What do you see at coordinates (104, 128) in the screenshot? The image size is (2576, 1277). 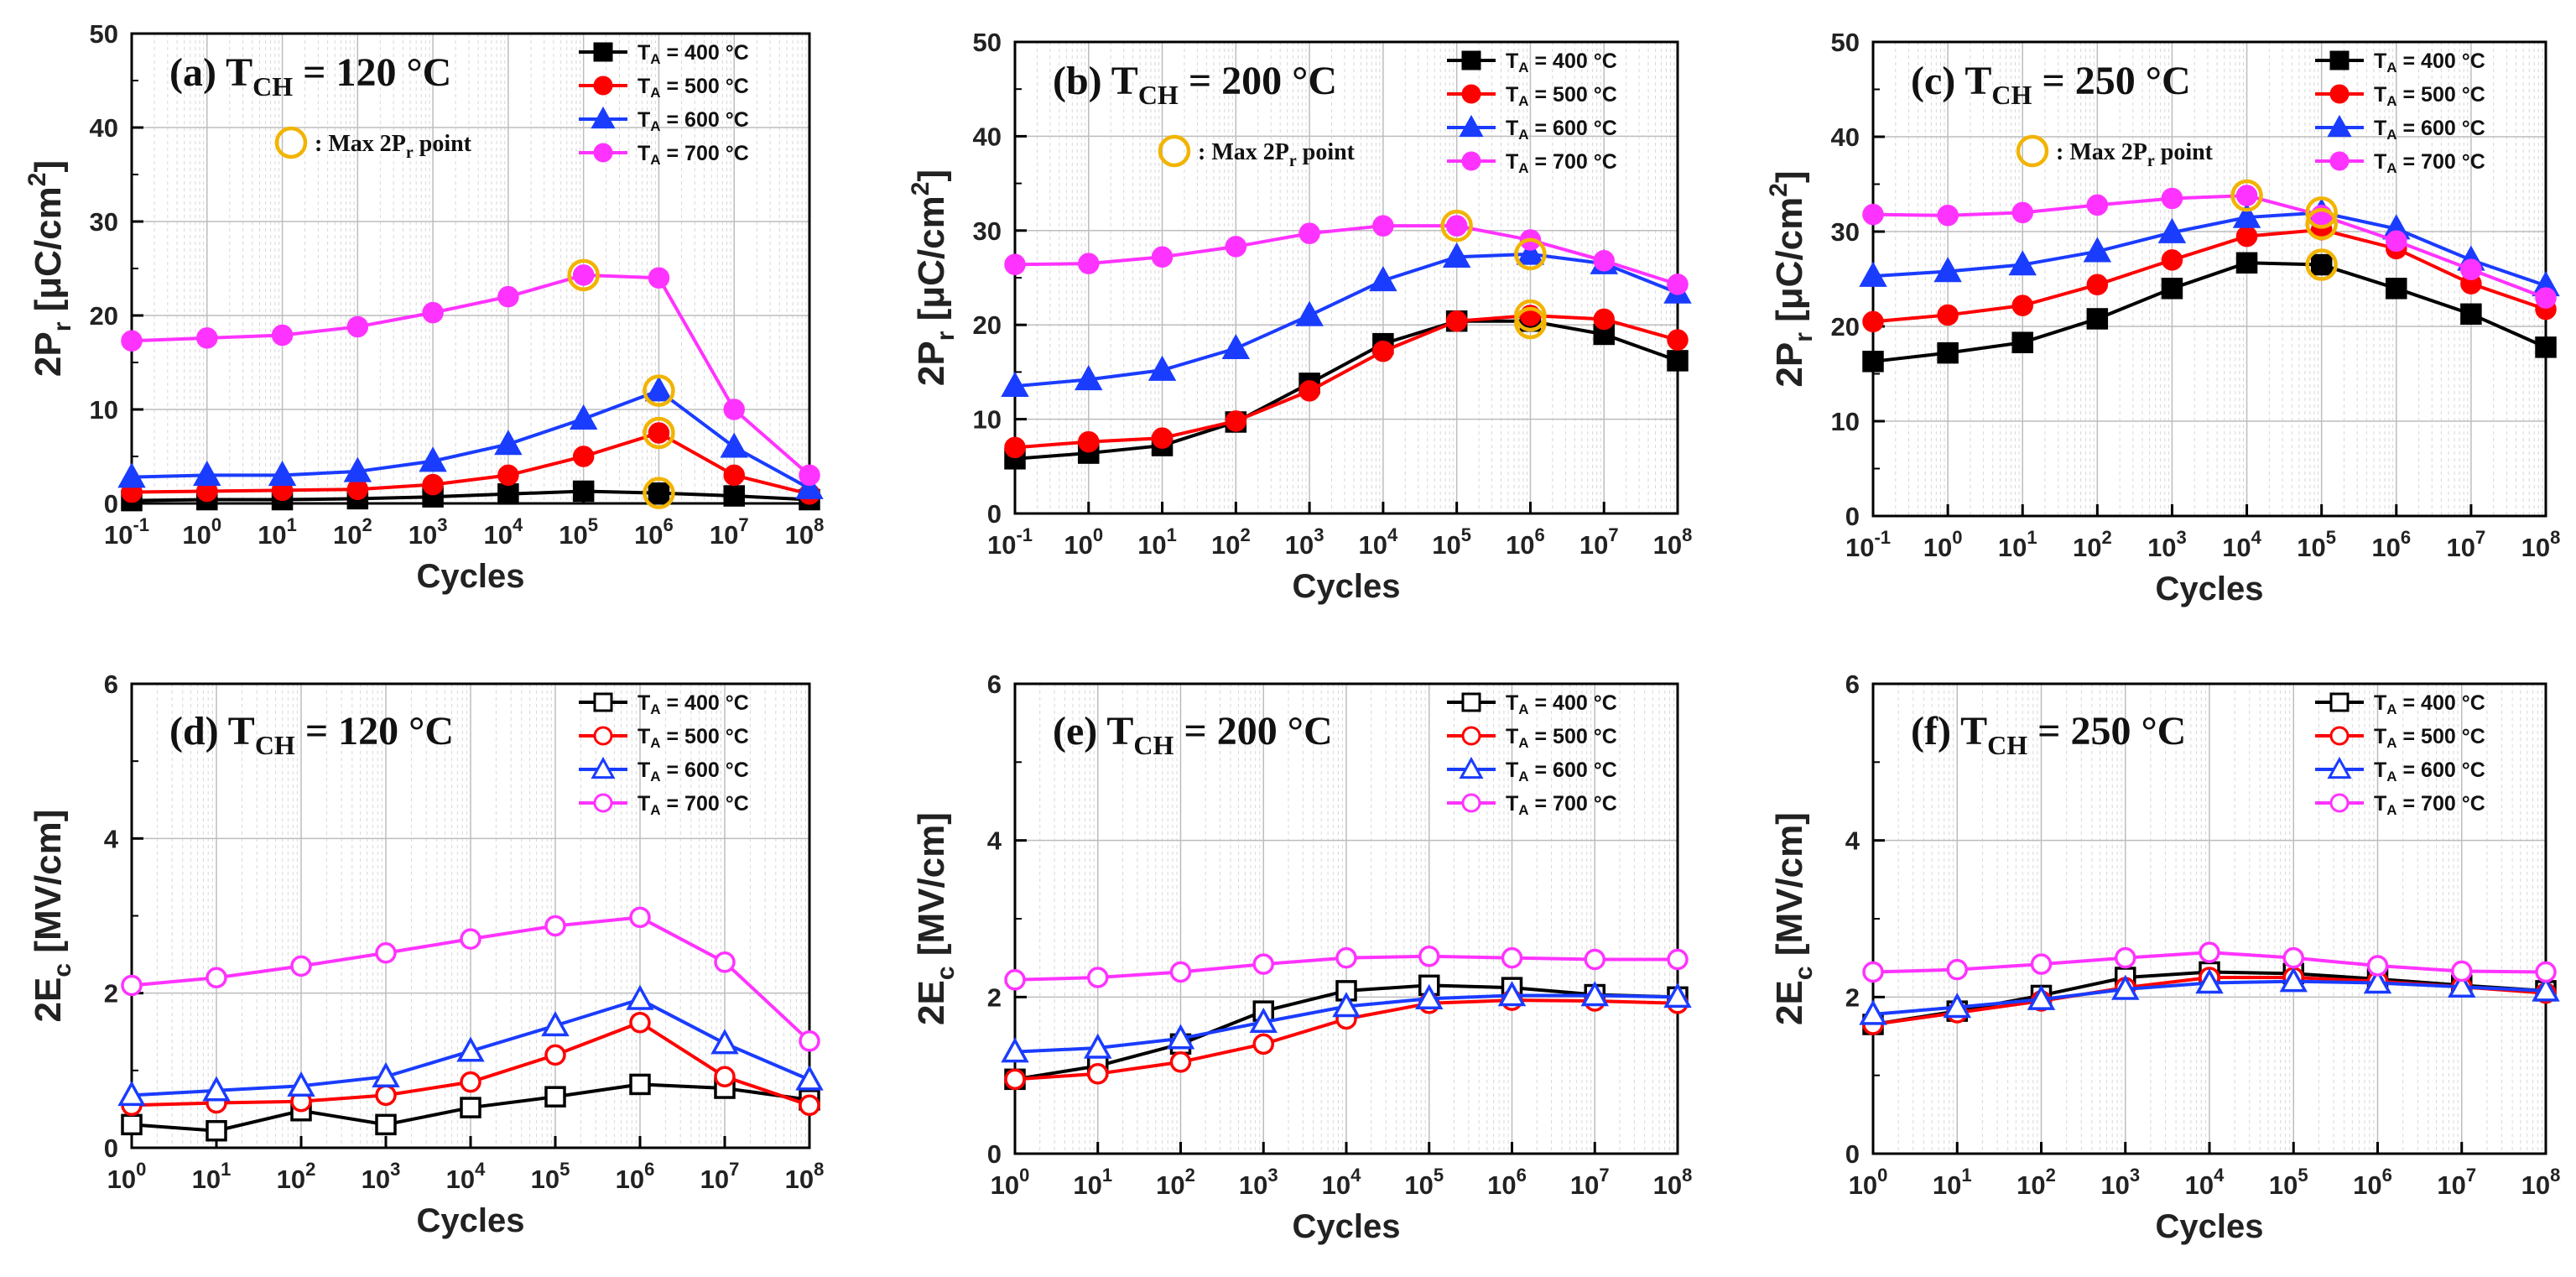 I see `y-tick-label: 40` at bounding box center [104, 128].